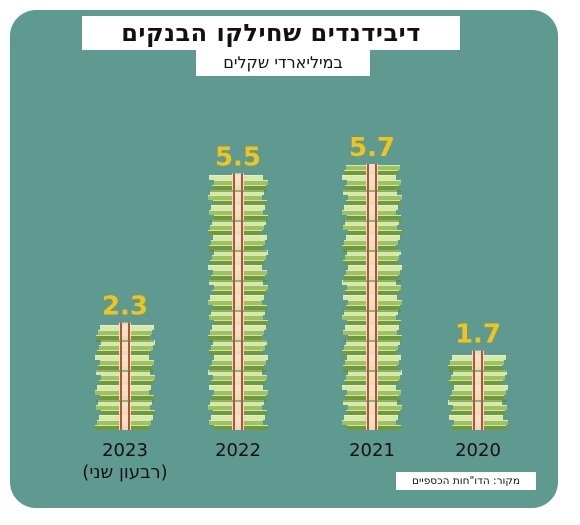 This screenshot has width=580, height=525. What do you see at coordinates (238, 157) in the screenshot?
I see `value-label-2022: 5.5` at bounding box center [238, 157].